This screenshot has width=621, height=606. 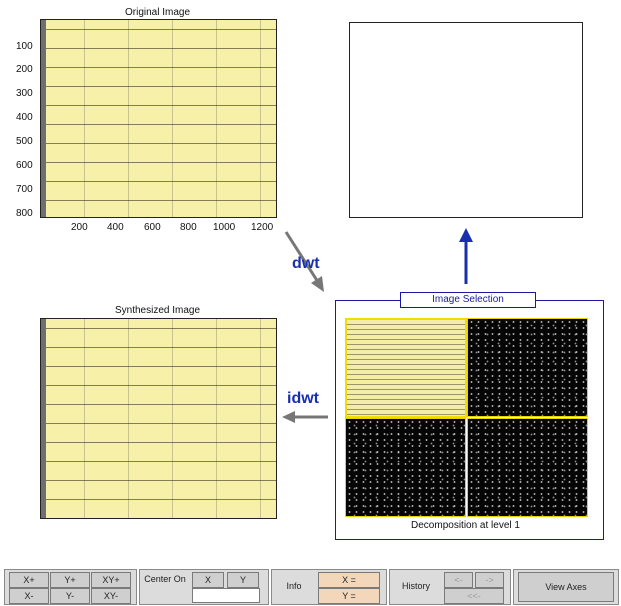 I want to click on vertical-detail-quadrant, so click(x=405, y=467).